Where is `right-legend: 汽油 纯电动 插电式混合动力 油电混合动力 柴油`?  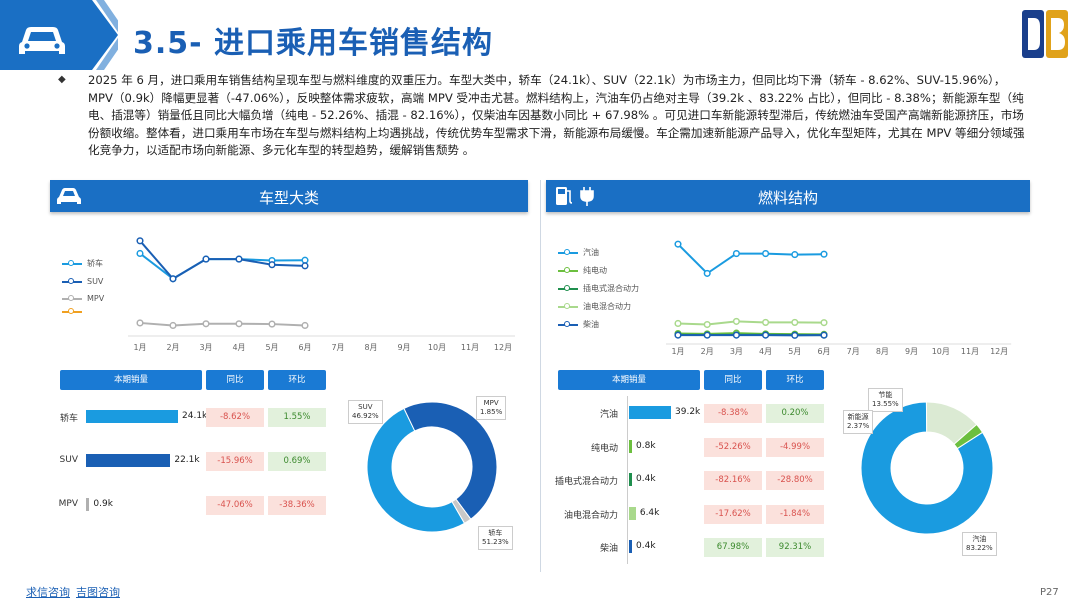
right-legend: 汽油 纯电动 插电式混合动力 油电混合动力 柴油 is located at coordinates (598, 288).